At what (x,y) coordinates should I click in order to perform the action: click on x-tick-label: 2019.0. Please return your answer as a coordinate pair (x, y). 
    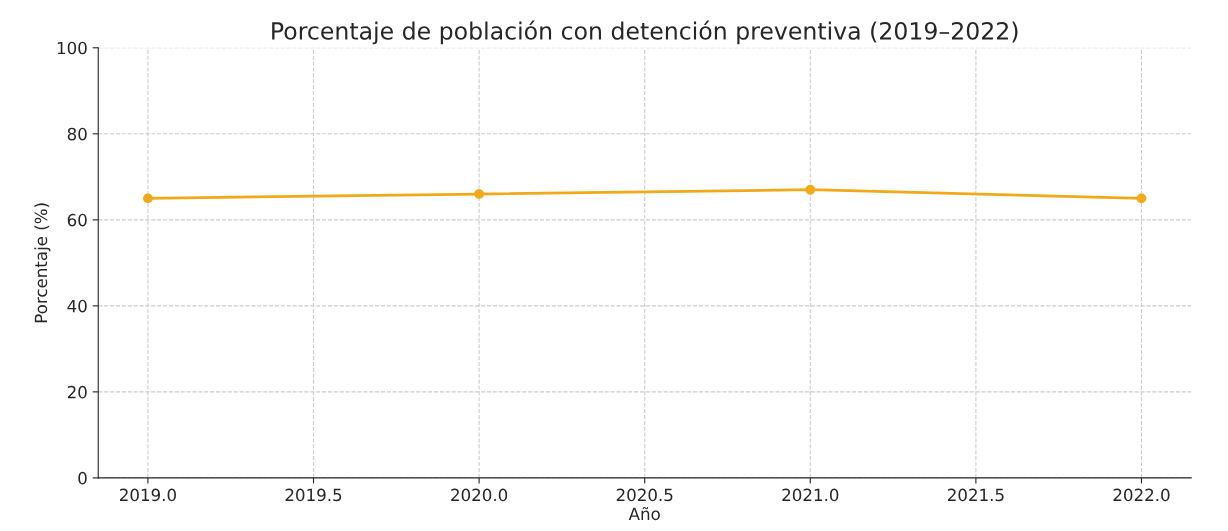
    Looking at the image, I should click on (147, 495).